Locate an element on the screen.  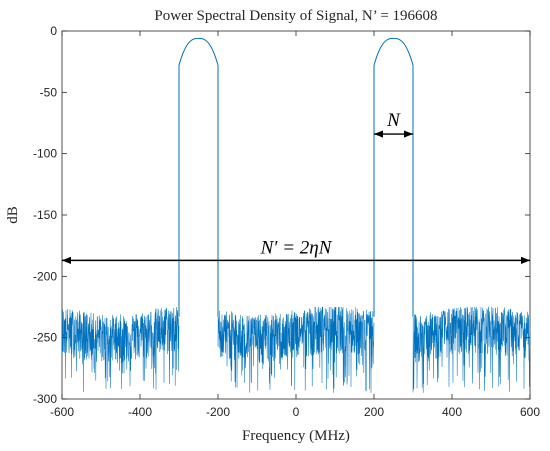
bandwidth-label: N is located at coordinates (393, 120).